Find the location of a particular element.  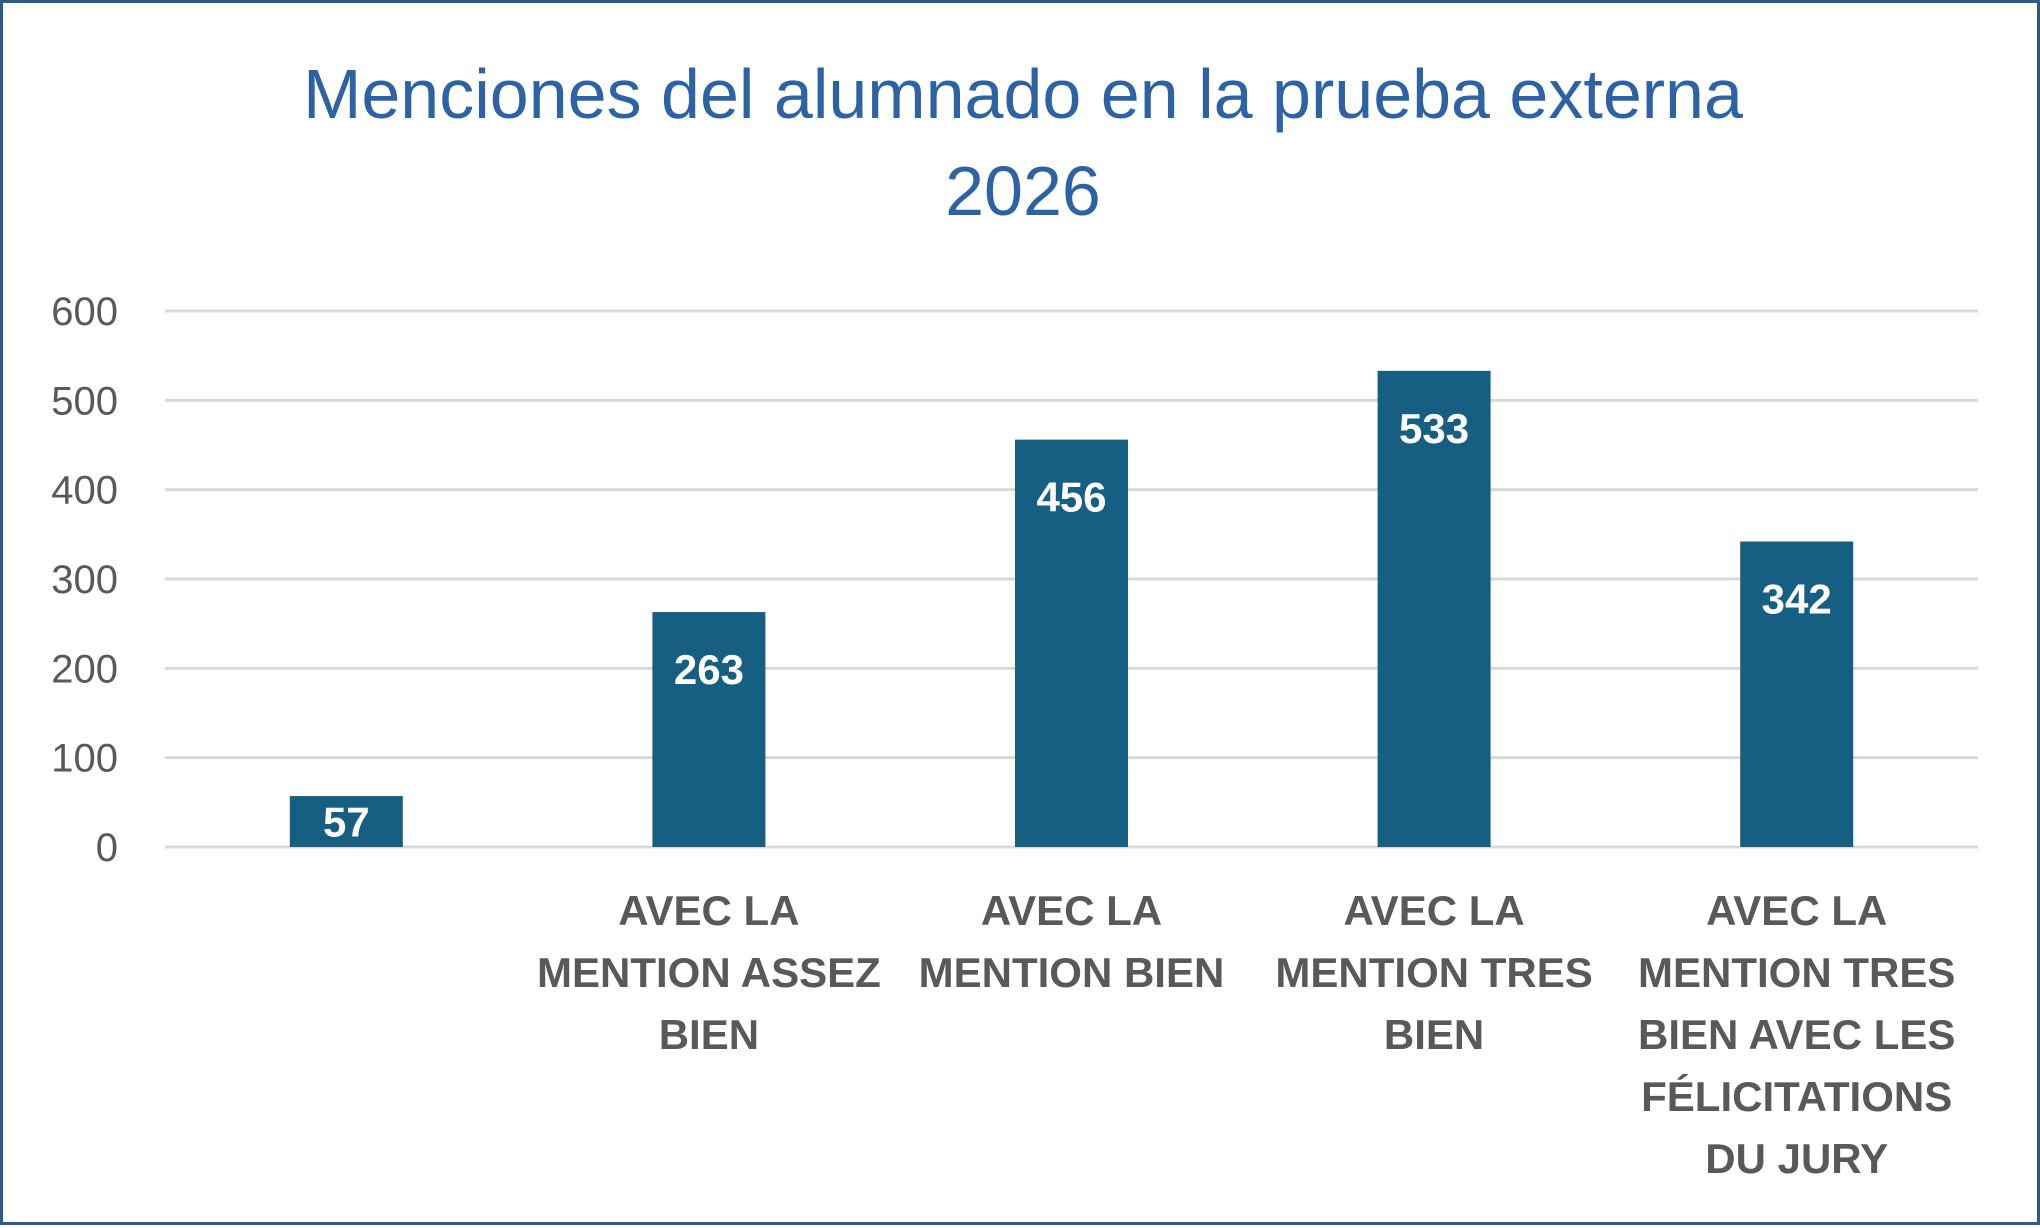

data-label: 342 is located at coordinates (1797, 598).